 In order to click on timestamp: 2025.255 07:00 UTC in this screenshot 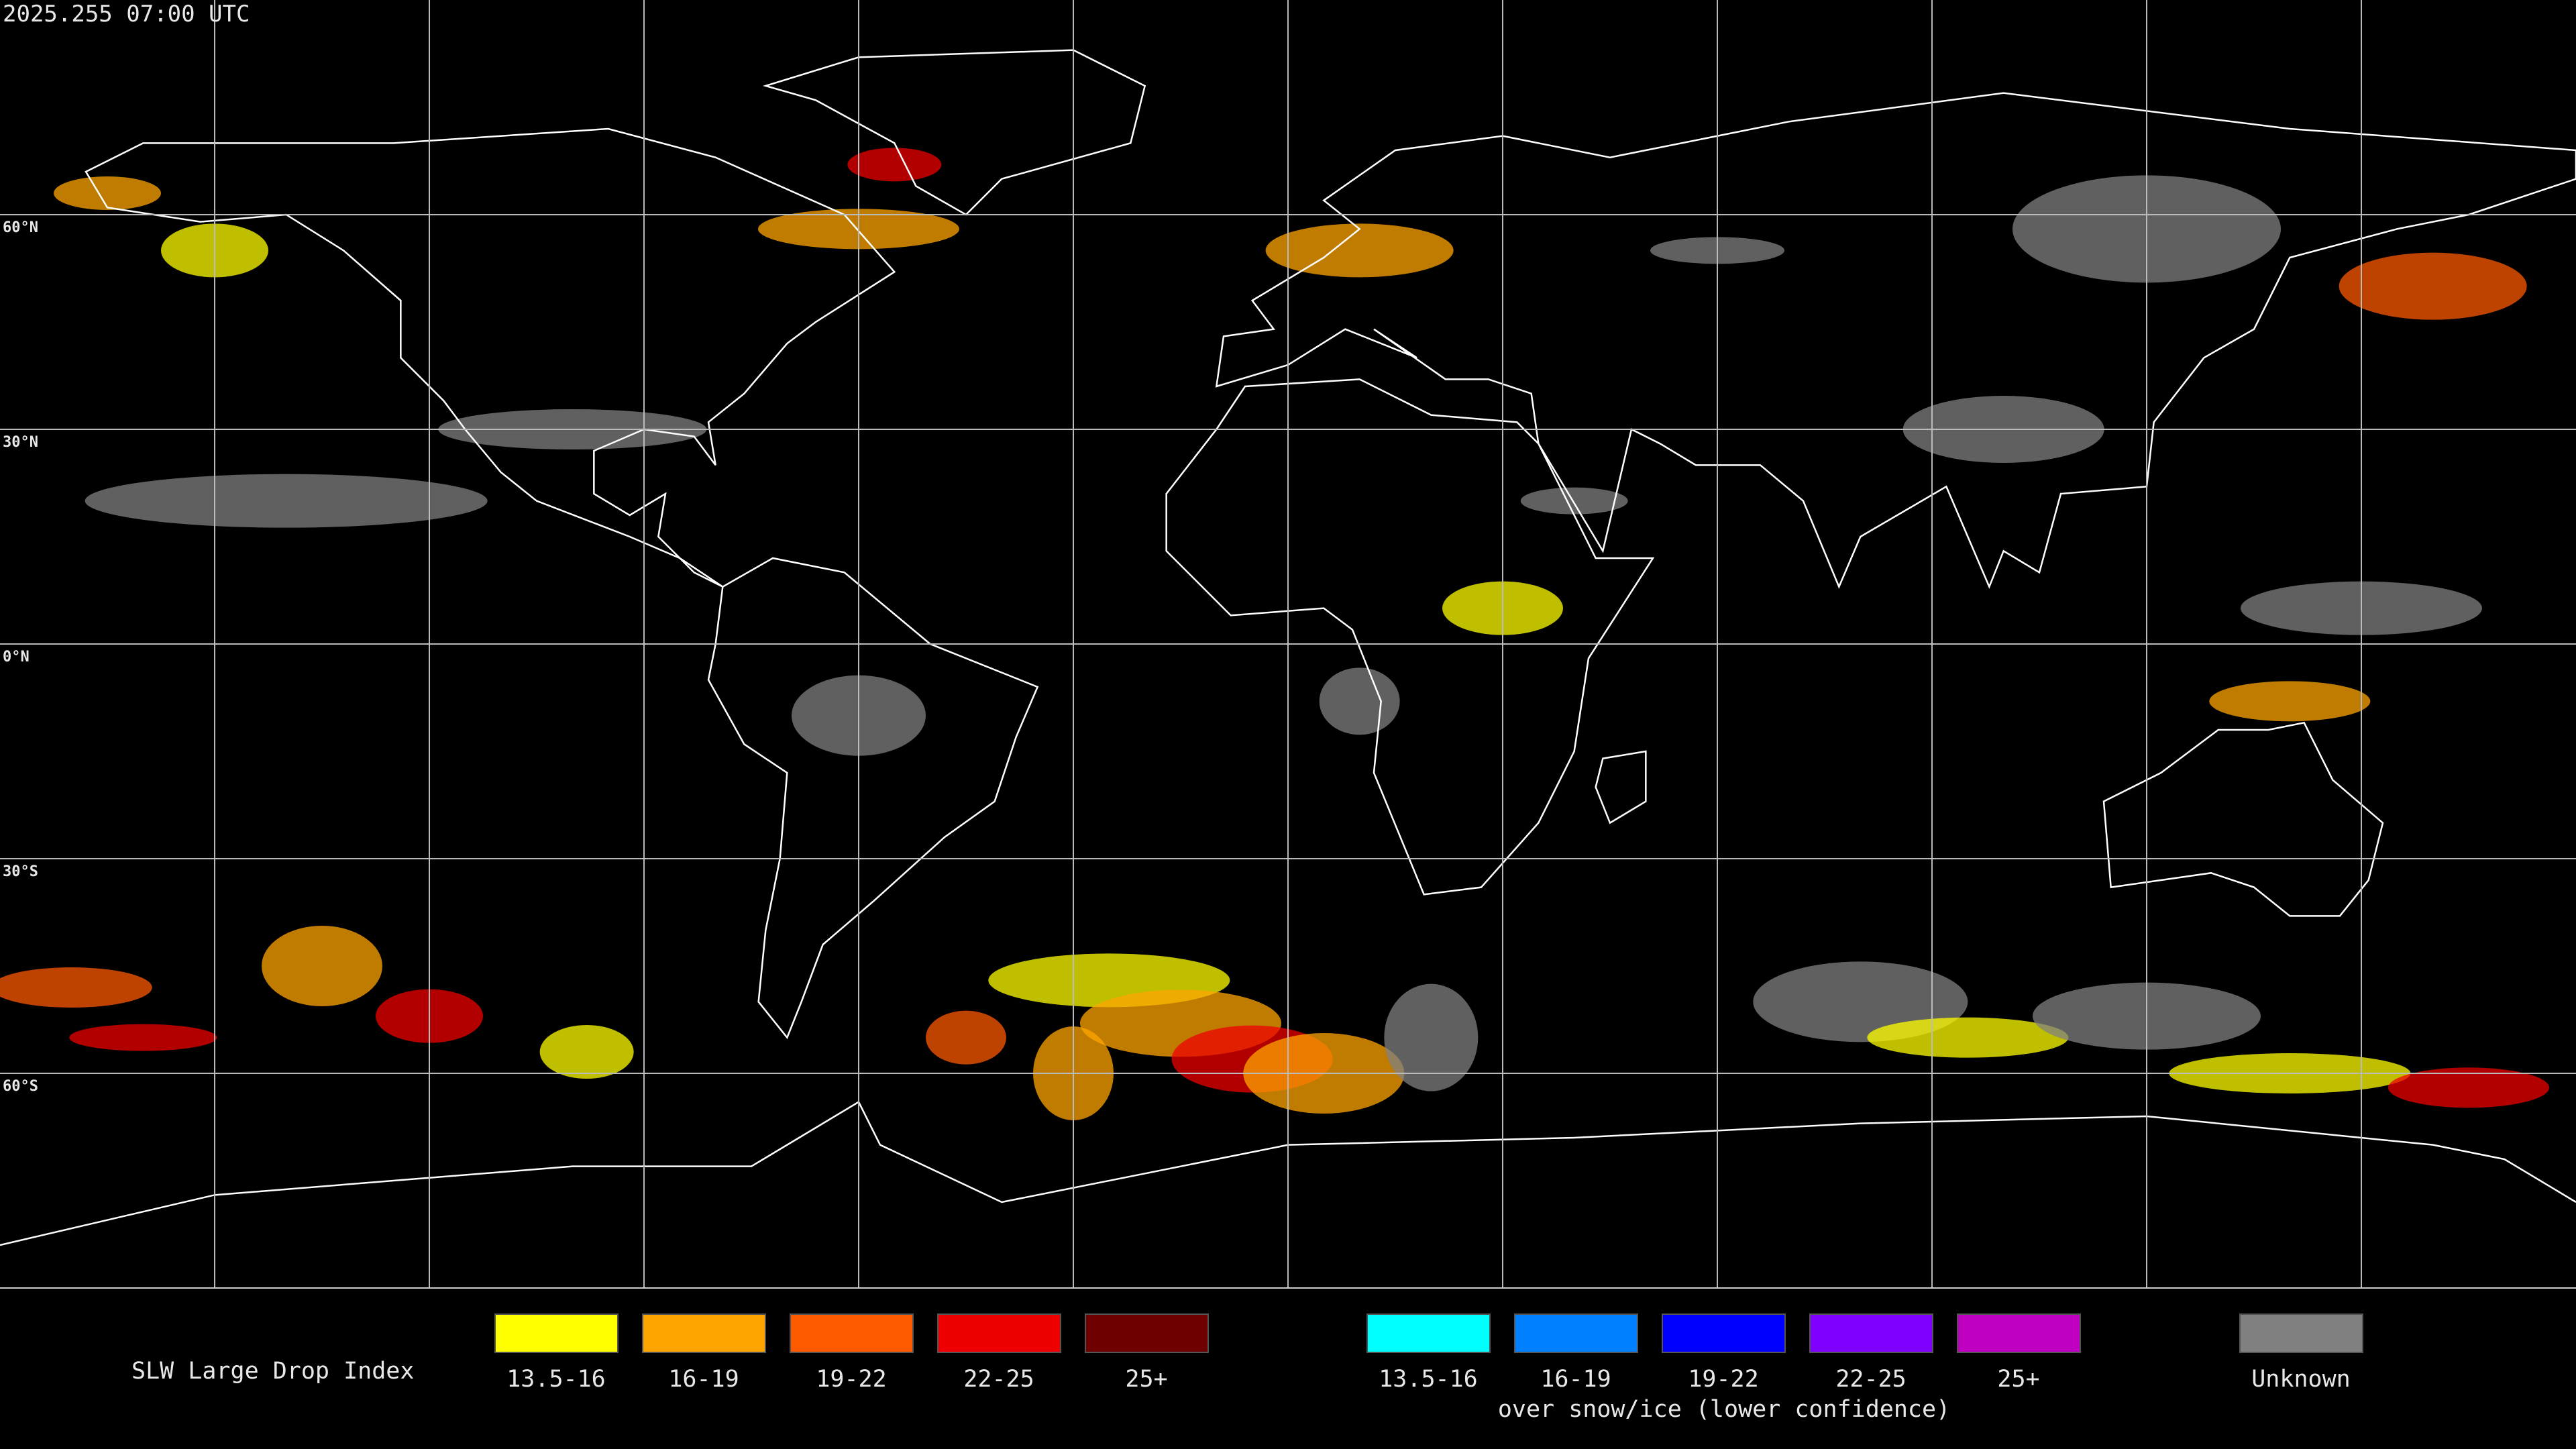, I will do `click(126, 14)`.